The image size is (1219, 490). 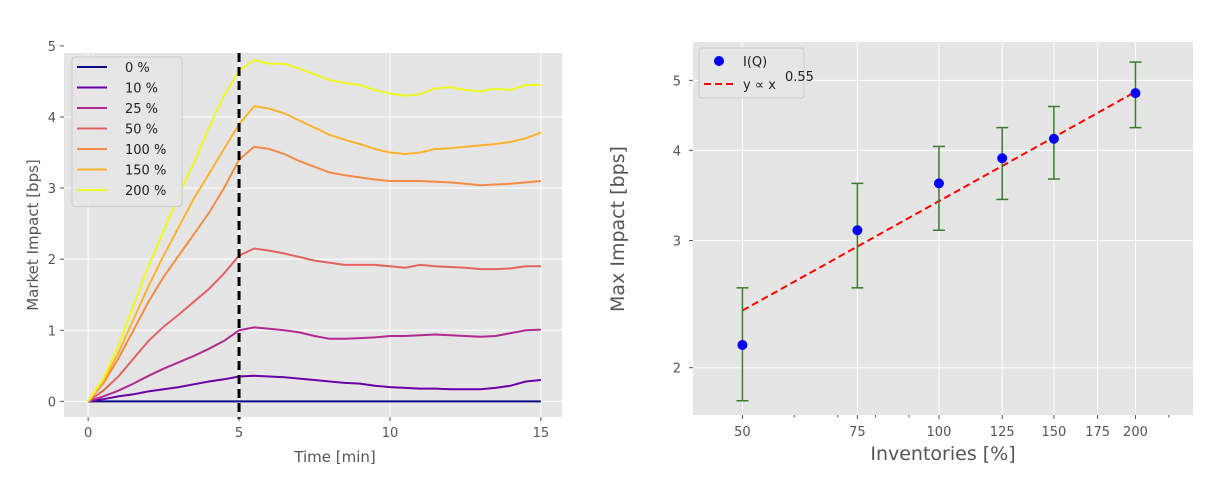 What do you see at coordinates (141, 89) in the screenshot?
I see `left-legend-label: 10 %` at bounding box center [141, 89].